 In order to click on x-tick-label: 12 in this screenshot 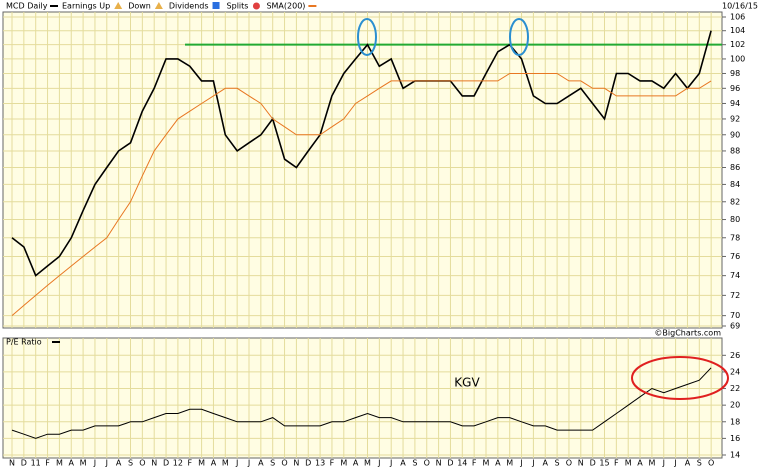, I will do `click(178, 463)`.